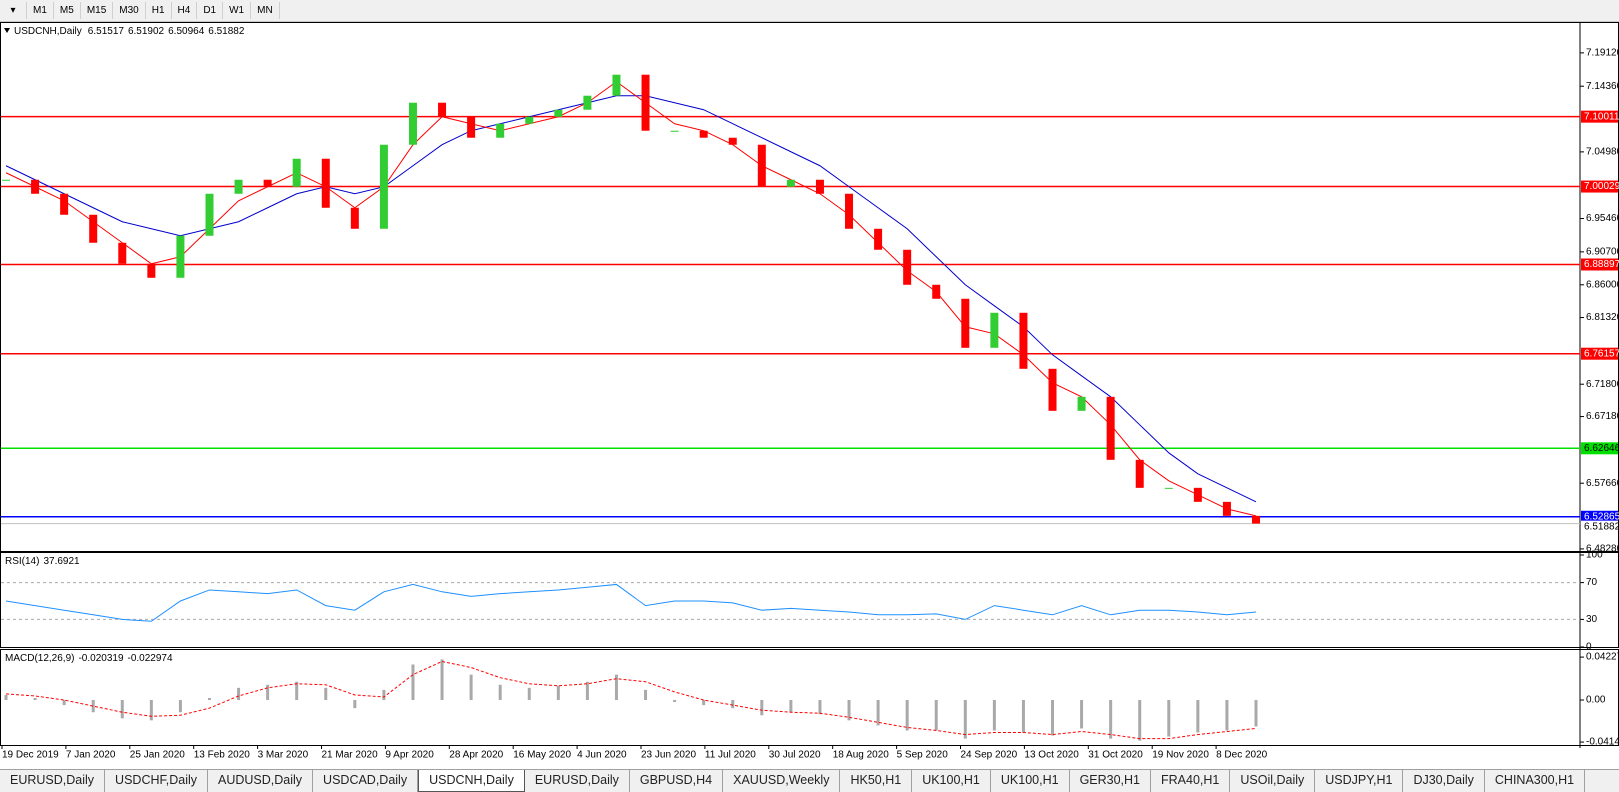  What do you see at coordinates (1359, 781) in the screenshot?
I see `chart-tab: USDJPY,H1` at bounding box center [1359, 781].